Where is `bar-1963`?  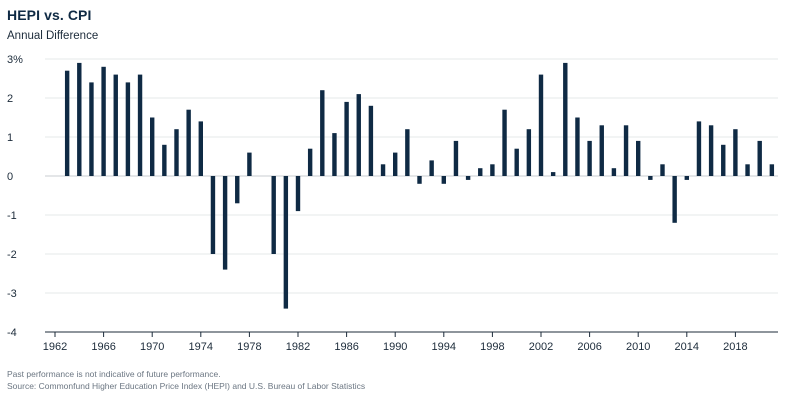 bar-1963 is located at coordinates (67, 123).